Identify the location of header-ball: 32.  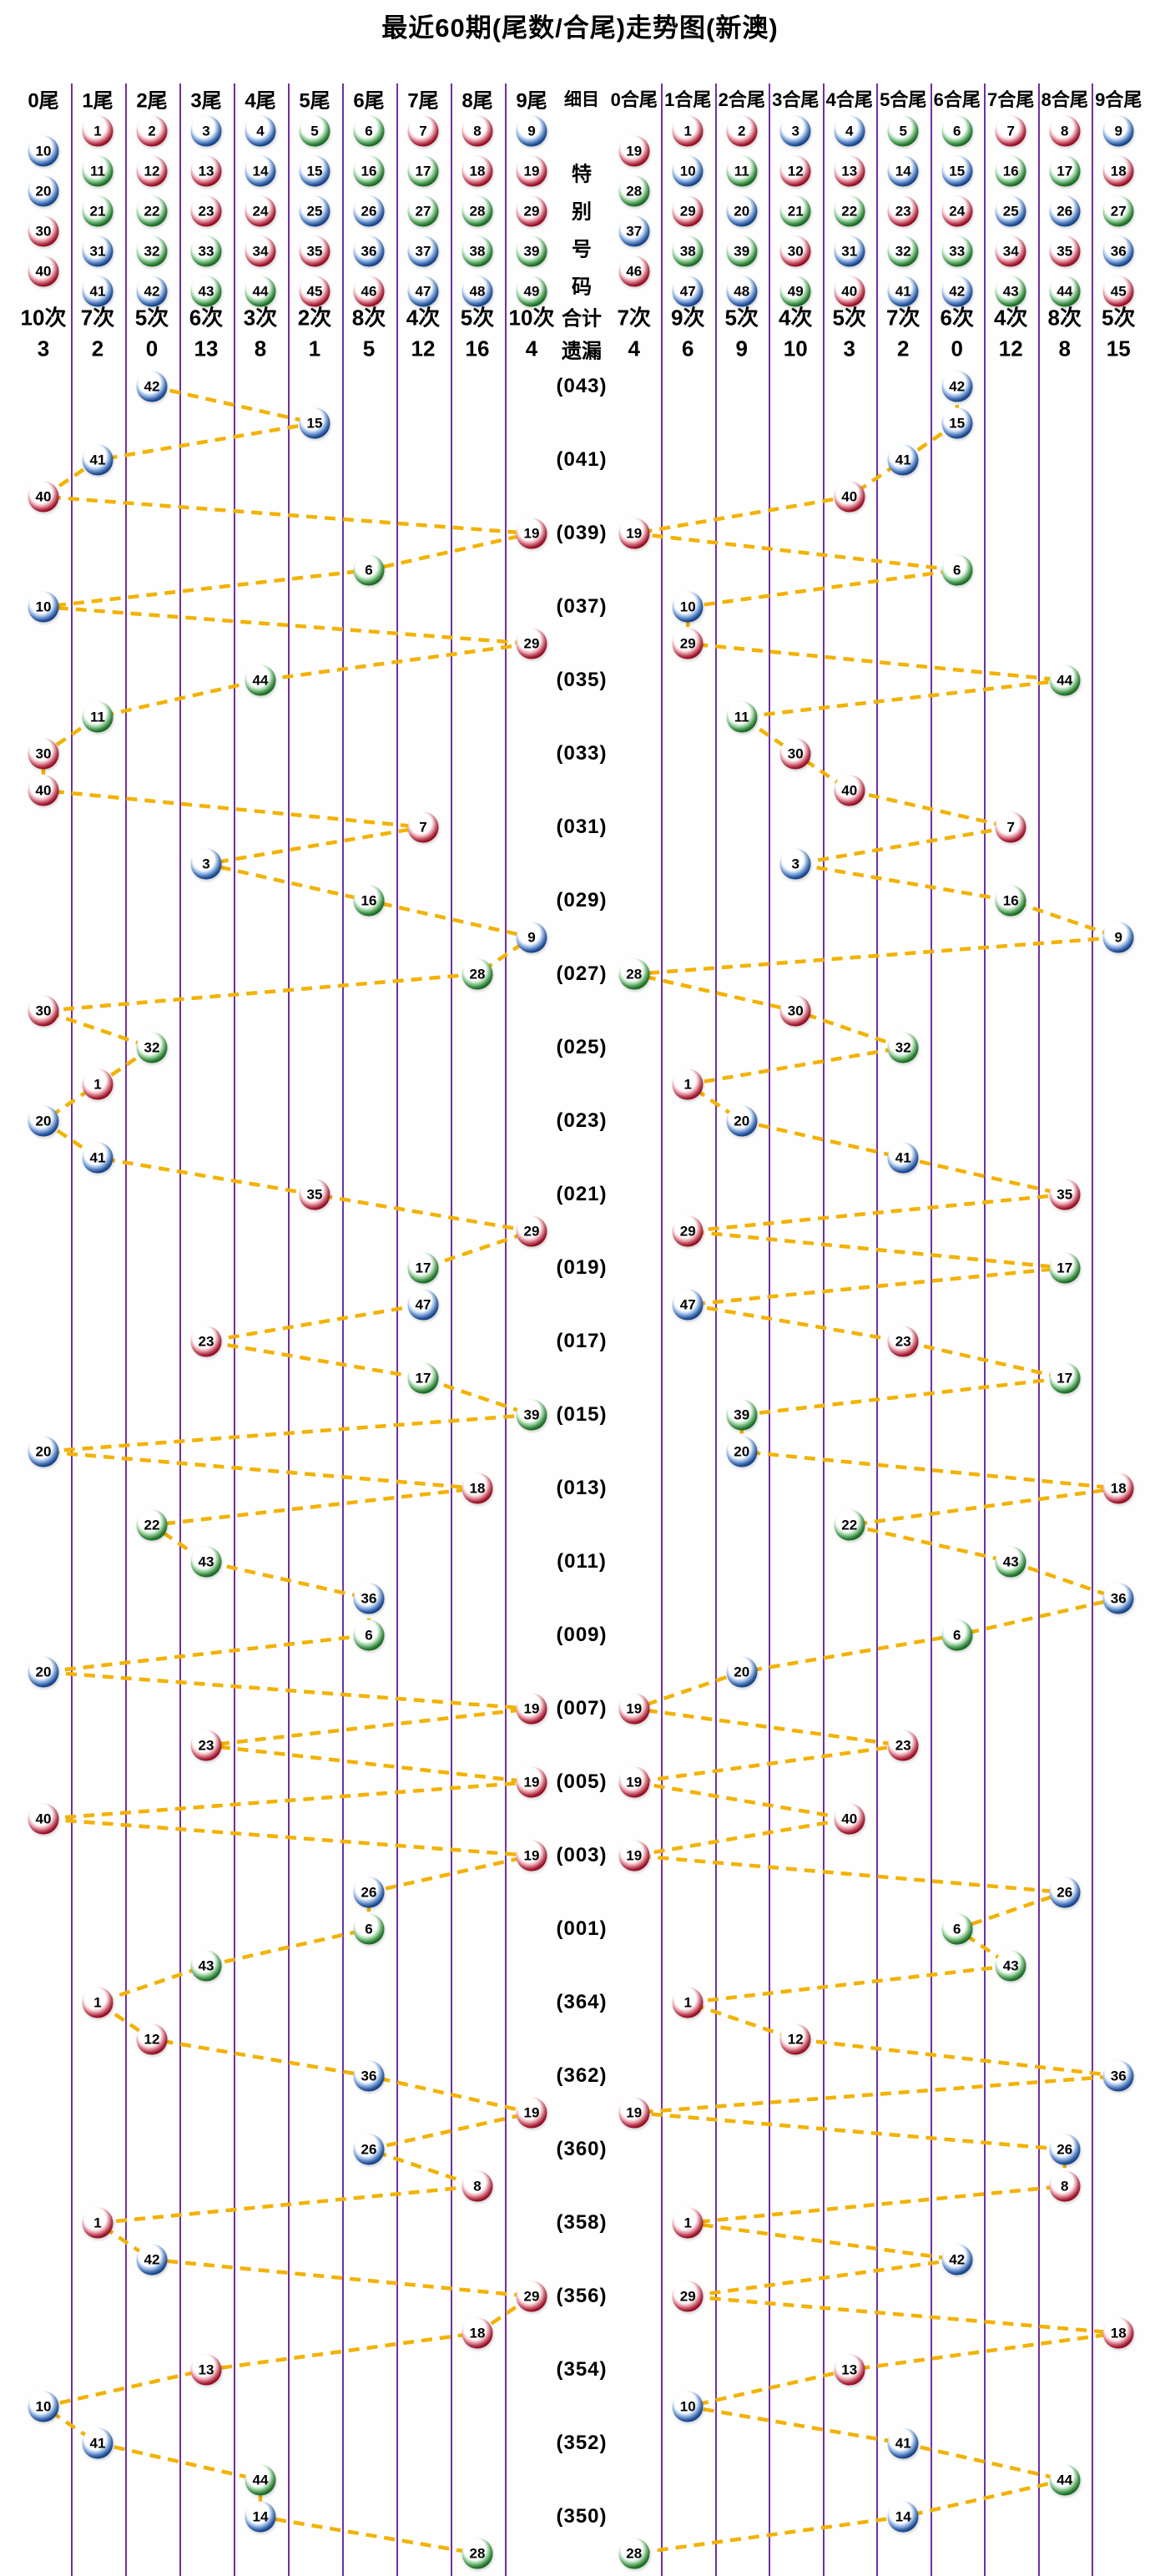
(903, 251).